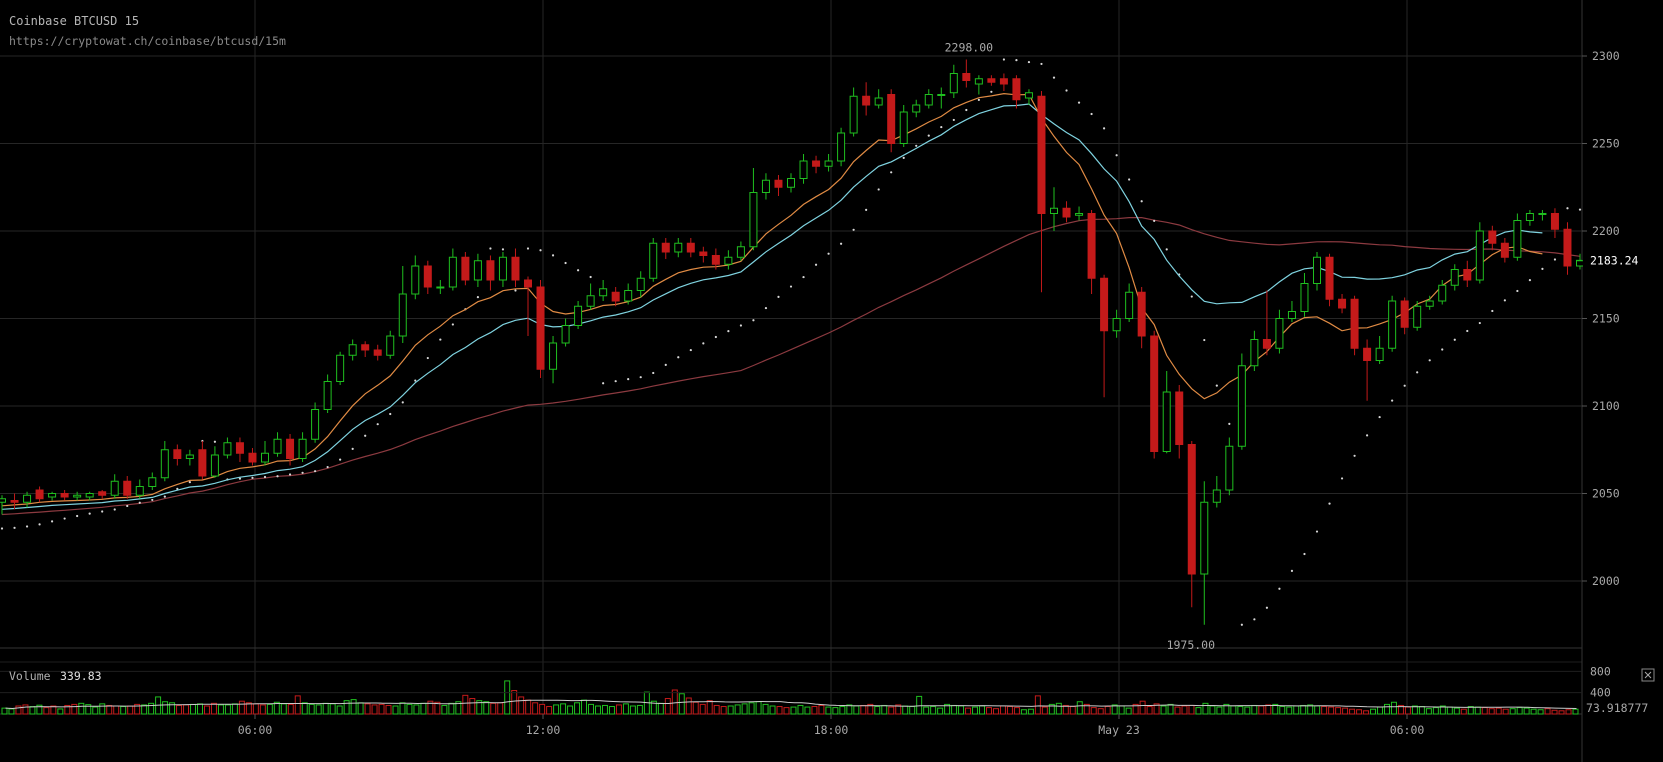 This screenshot has height=762, width=1663. Describe the element at coordinates (147, 41) in the screenshot. I see `chart-url: https://cryptowat.ch/coinbase/btcusd/15m` at that location.